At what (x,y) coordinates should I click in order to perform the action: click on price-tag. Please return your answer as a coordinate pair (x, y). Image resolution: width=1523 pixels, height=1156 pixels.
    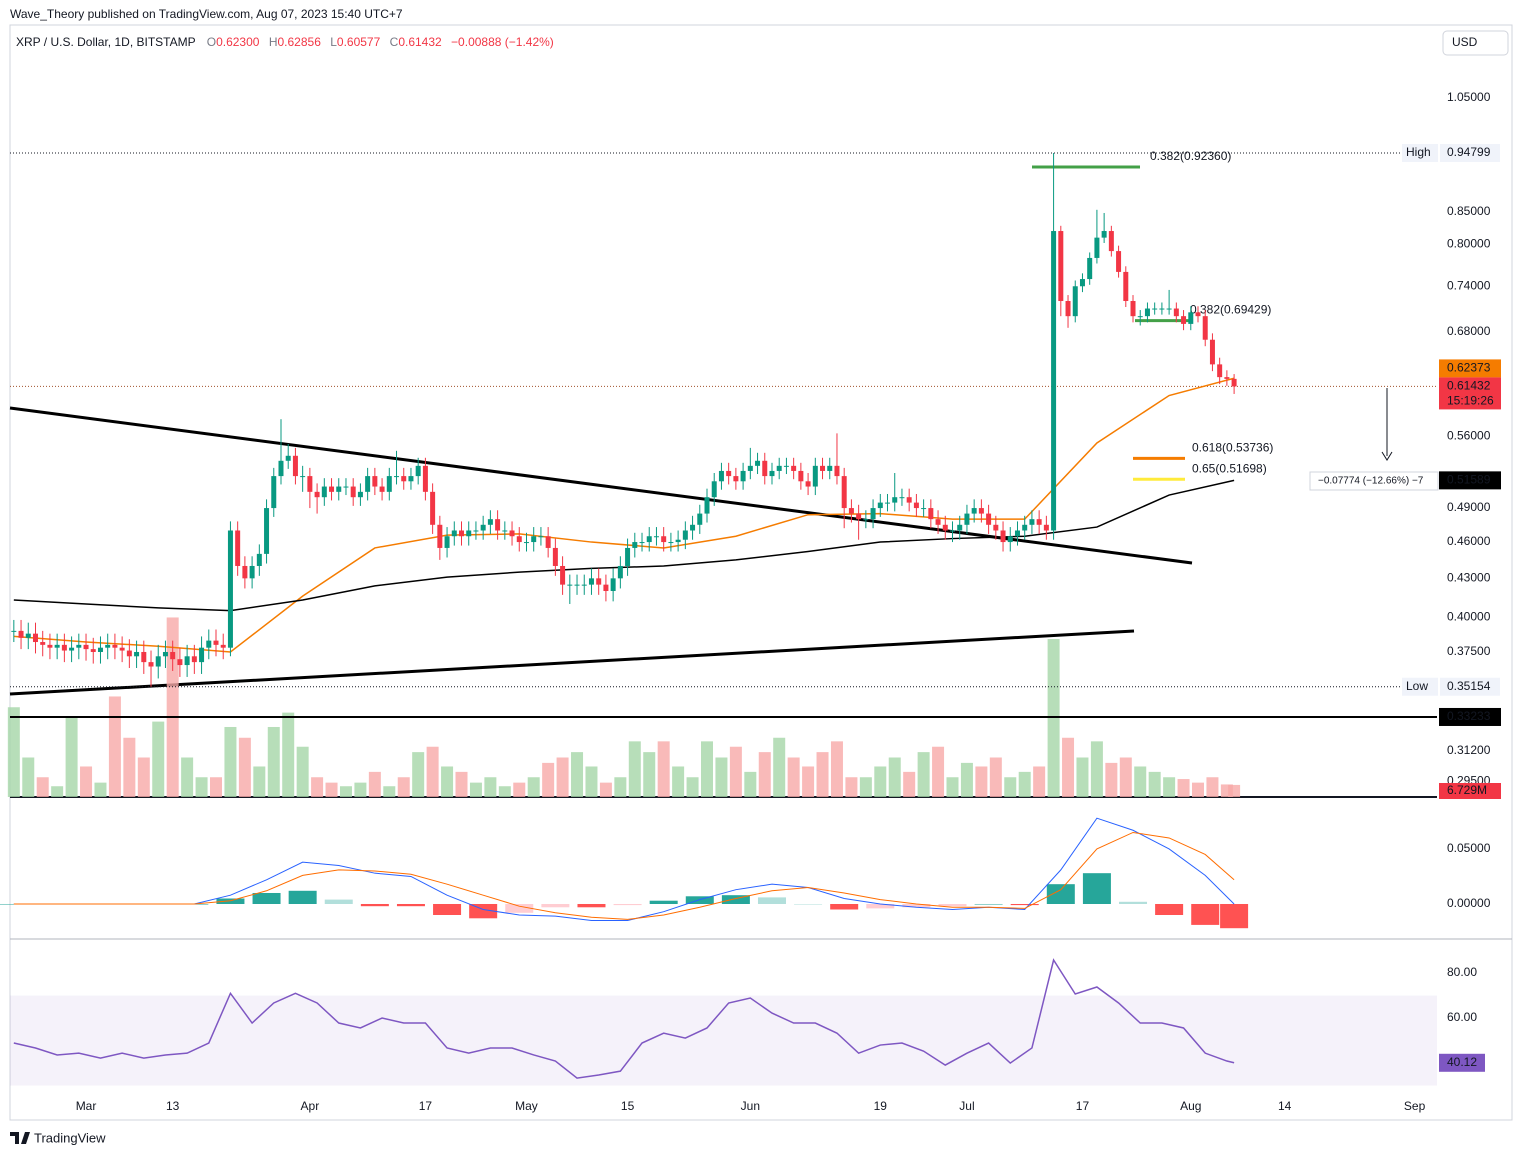
    Looking at the image, I should click on (1470, 716).